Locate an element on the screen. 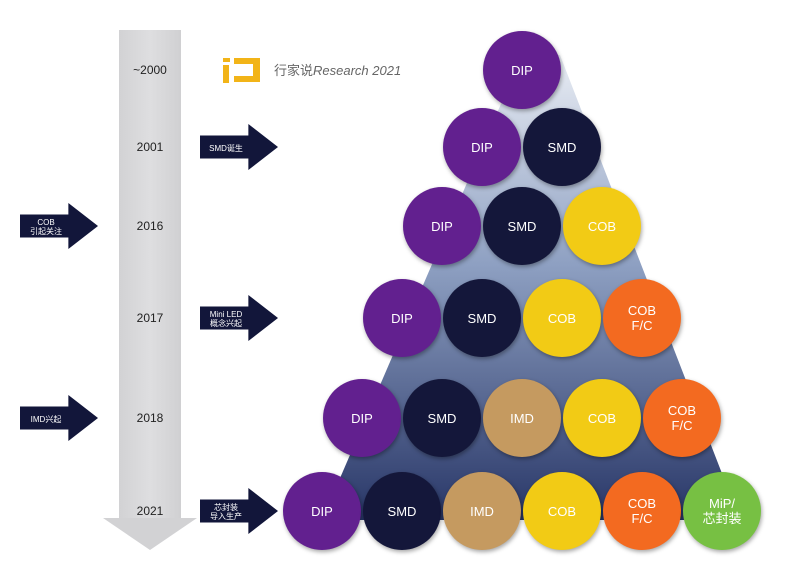 The width and height of the screenshot is (800, 579). event-label: IMD兴起 is located at coordinates (46, 419).